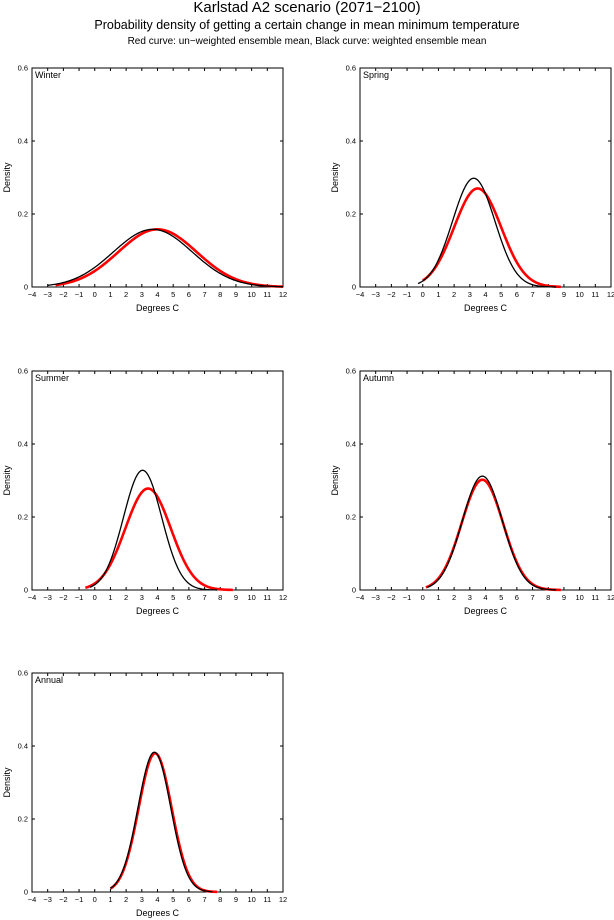  What do you see at coordinates (48, 75) in the screenshot?
I see `panel-label: Winter` at bounding box center [48, 75].